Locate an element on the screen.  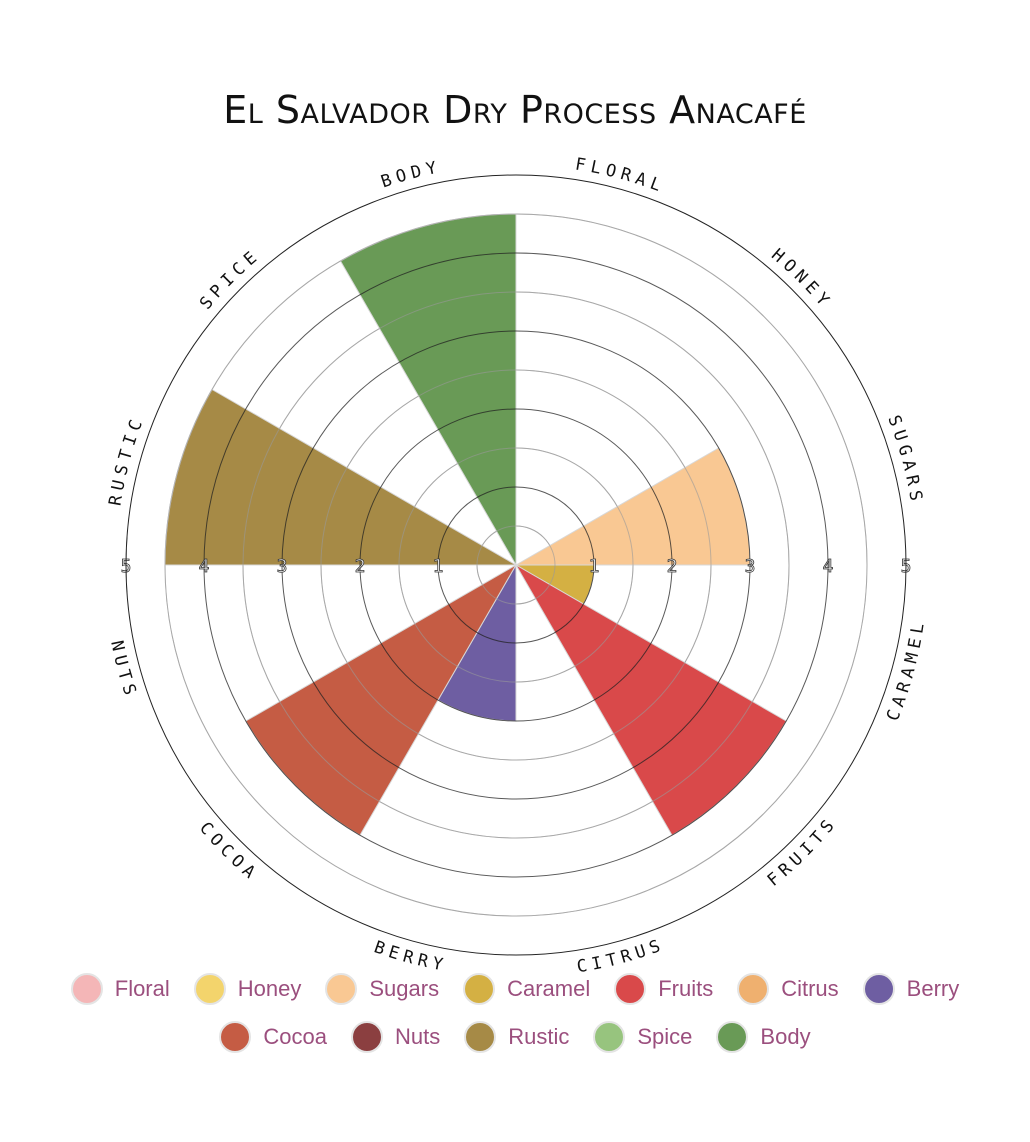
grid-ring is located at coordinates (516, 565).